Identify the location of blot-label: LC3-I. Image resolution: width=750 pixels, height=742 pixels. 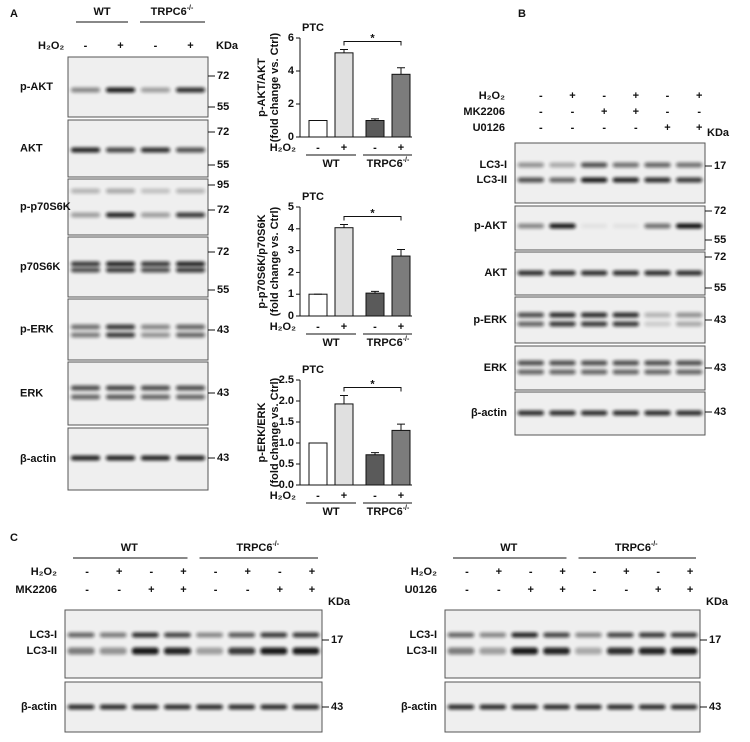
(424, 635).